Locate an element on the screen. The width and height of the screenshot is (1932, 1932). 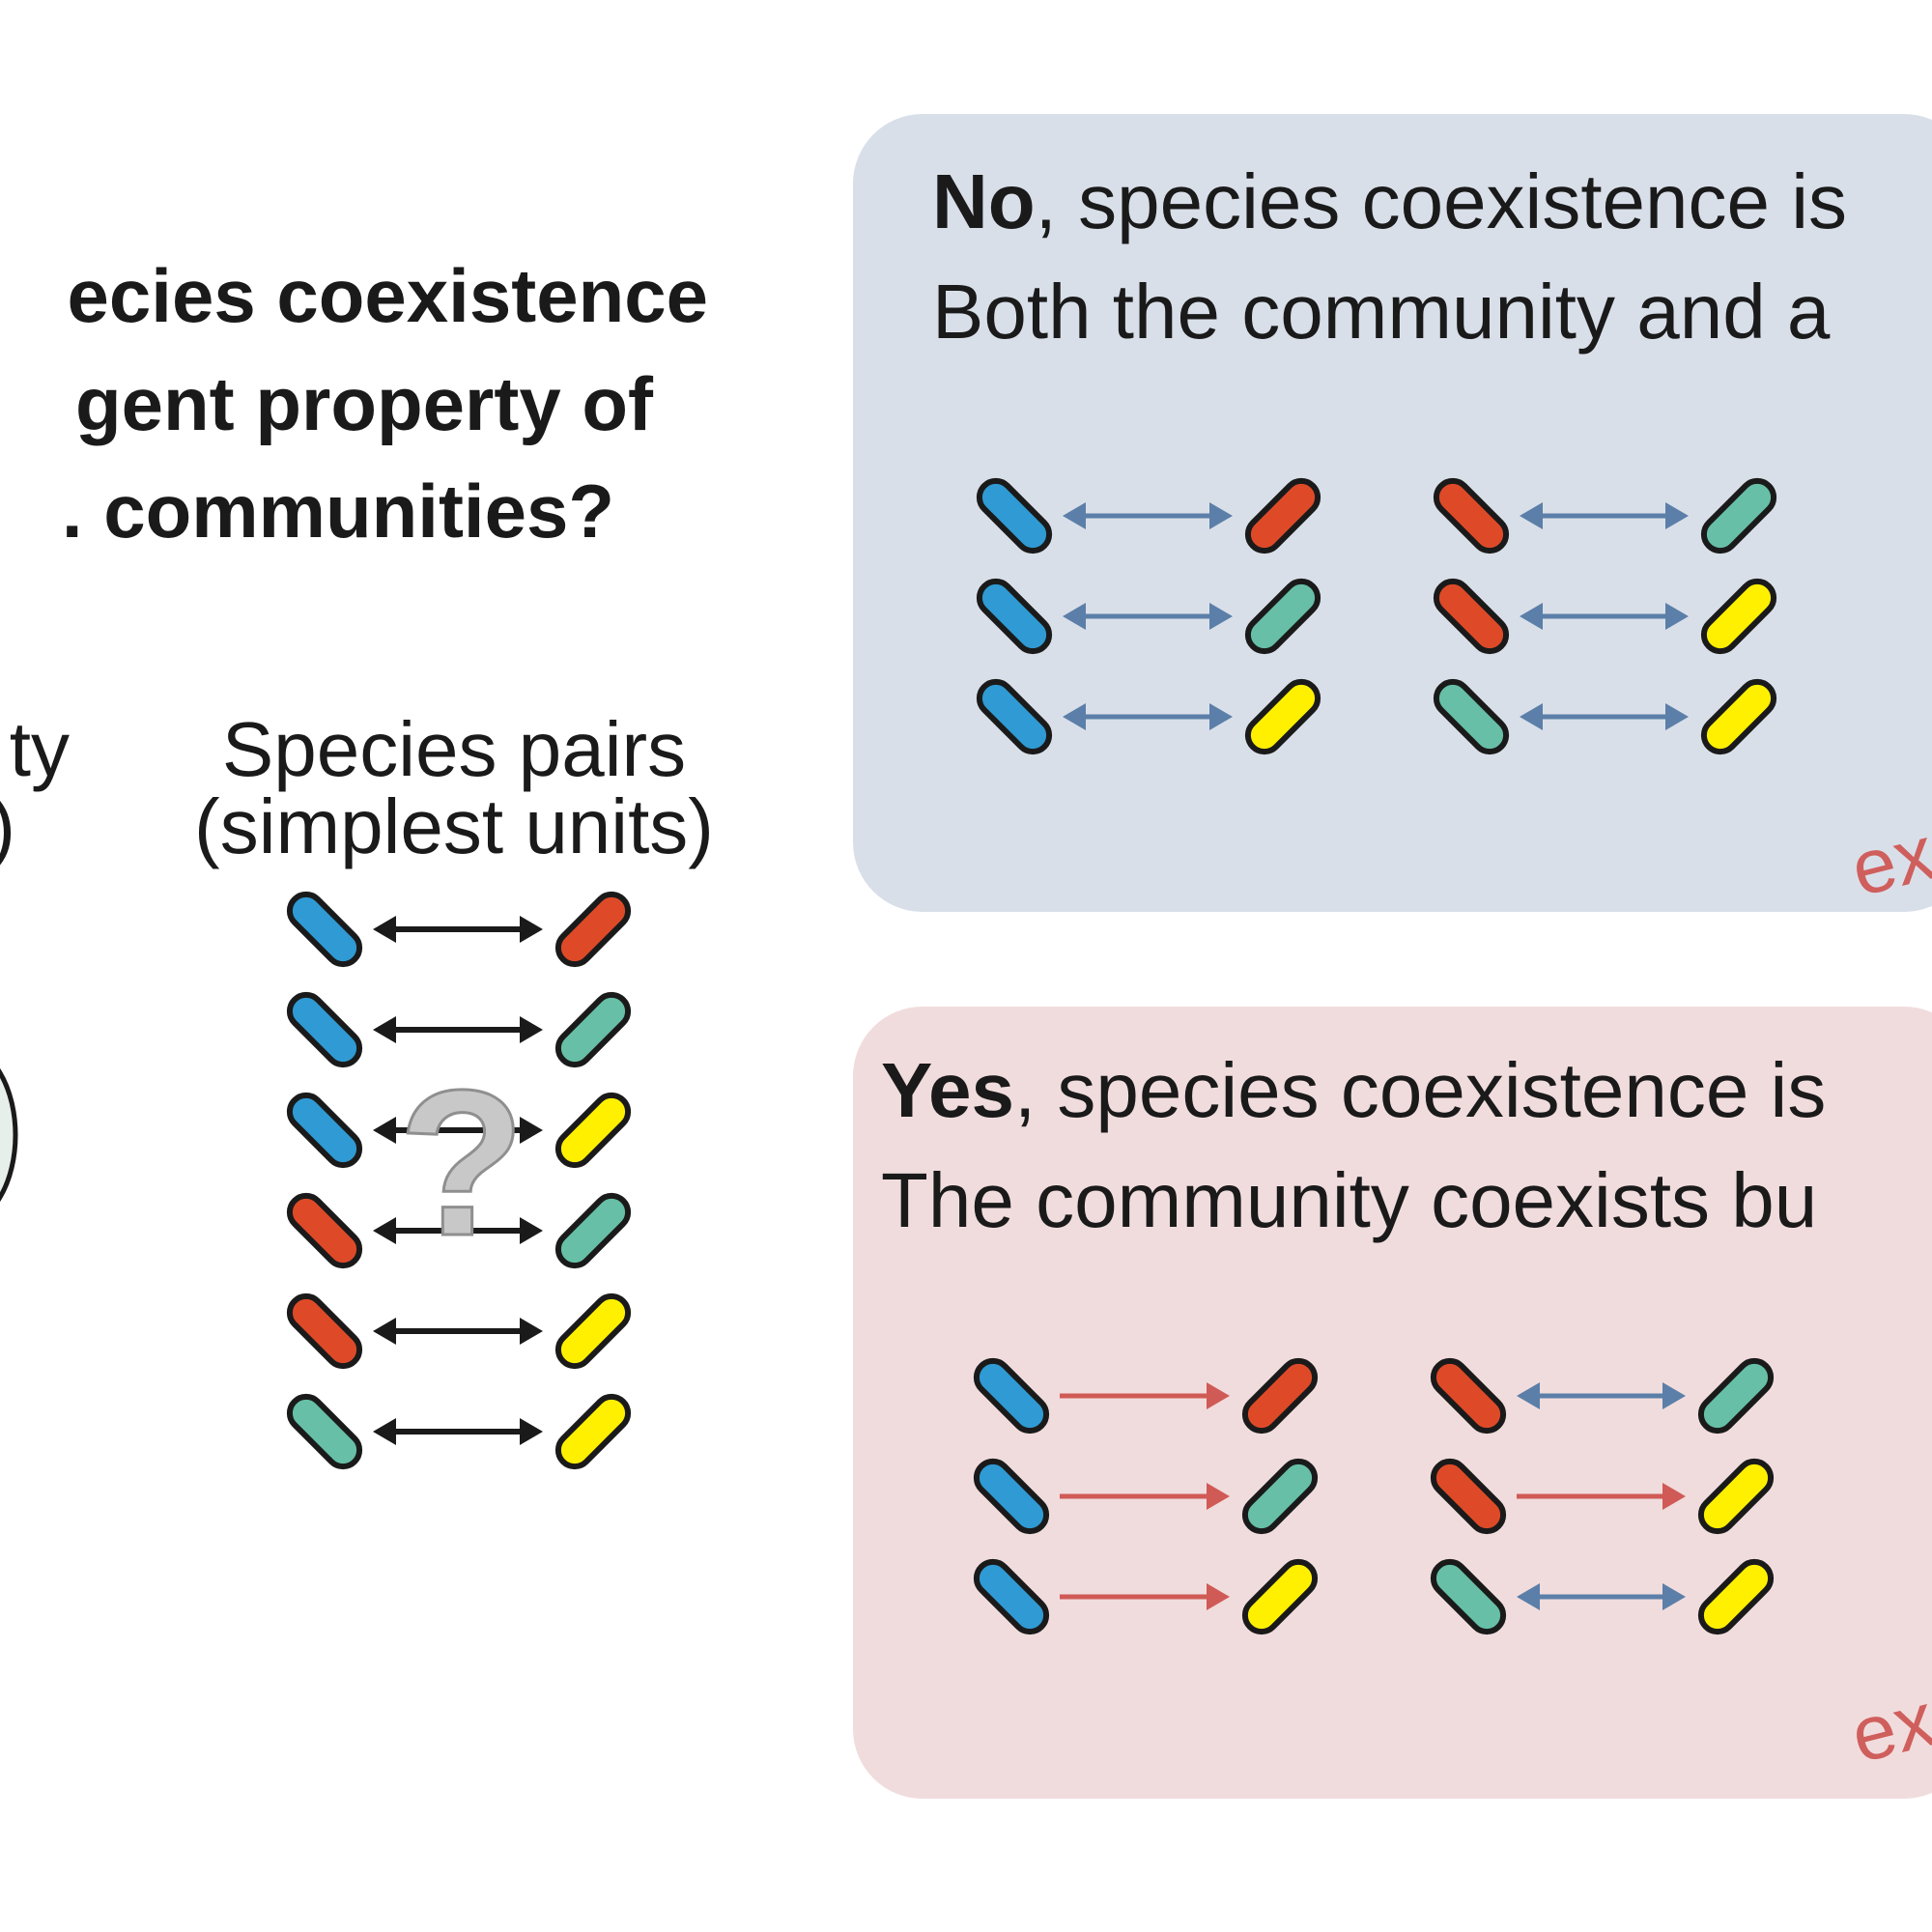
panel-yes-bold-word: Yes is located at coordinates (947, 1090).